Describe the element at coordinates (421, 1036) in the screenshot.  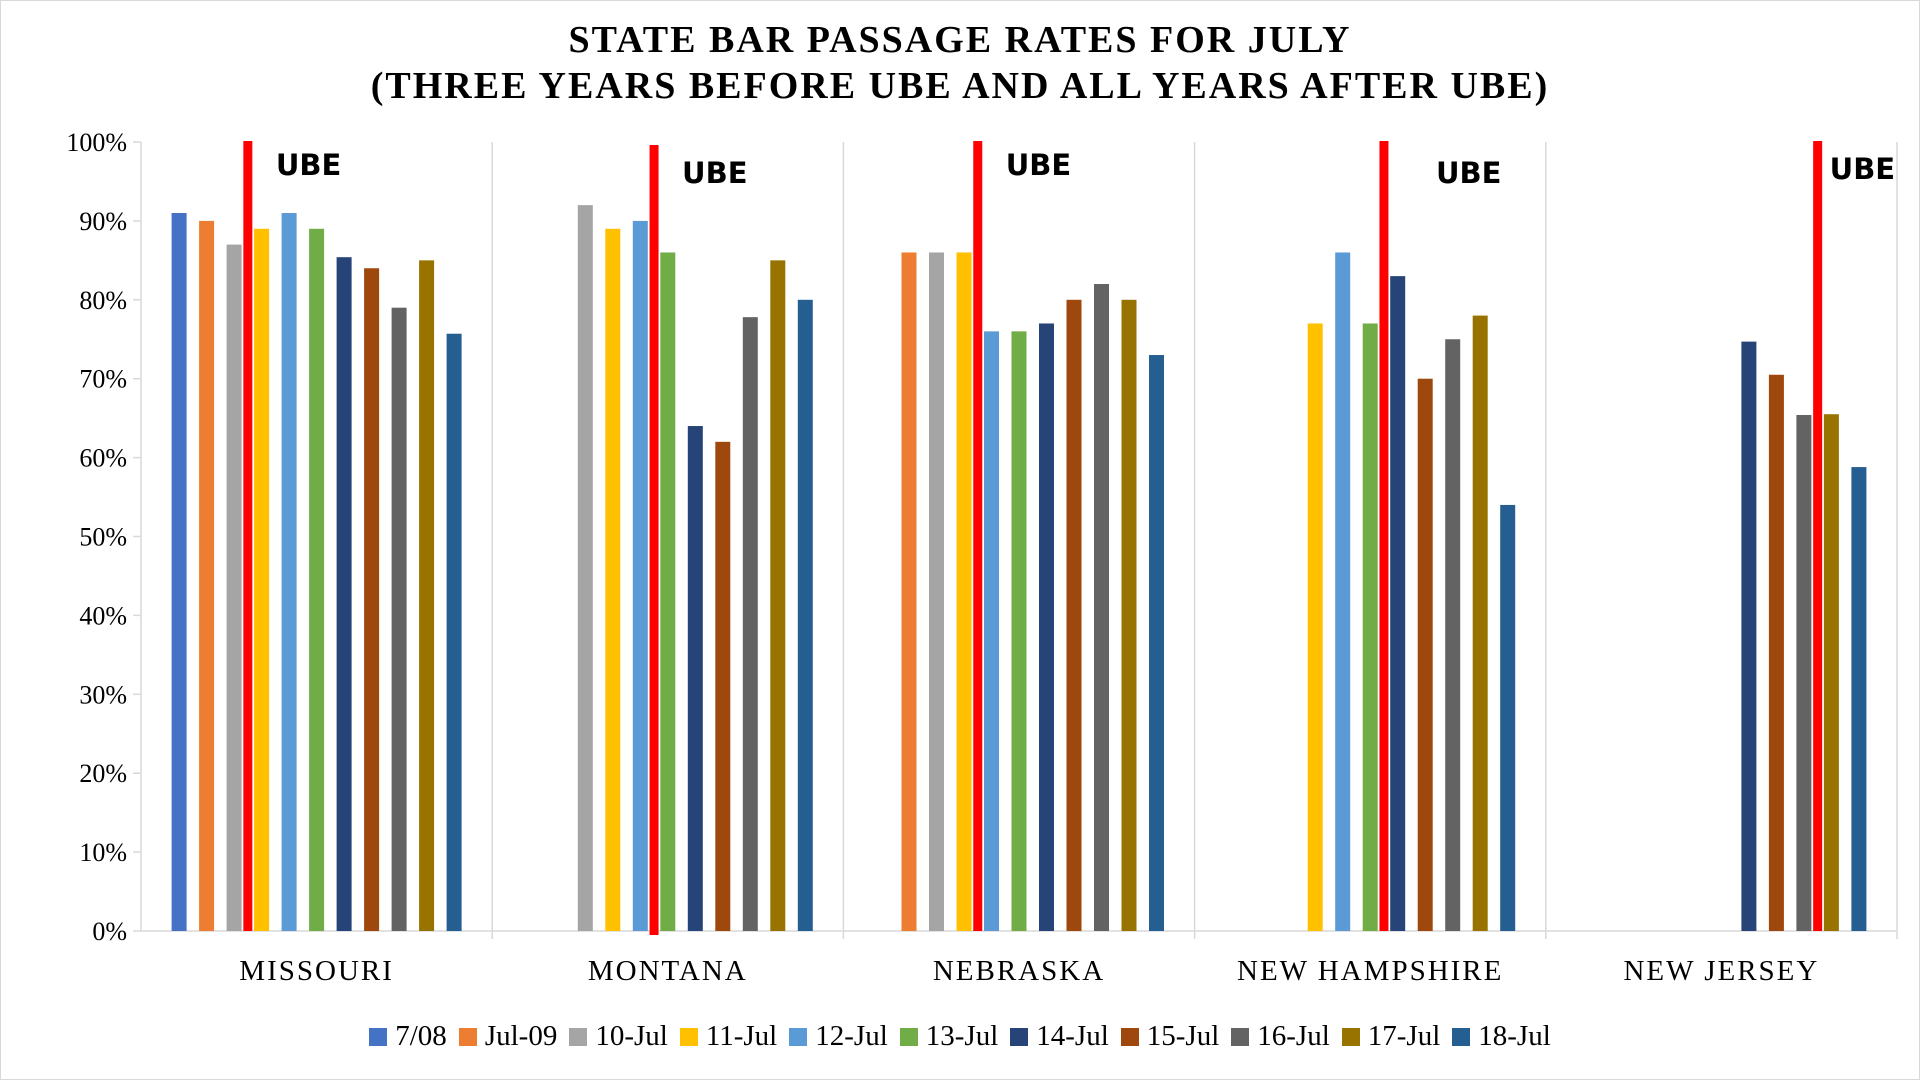
I see `legend-label: 7/08` at that location.